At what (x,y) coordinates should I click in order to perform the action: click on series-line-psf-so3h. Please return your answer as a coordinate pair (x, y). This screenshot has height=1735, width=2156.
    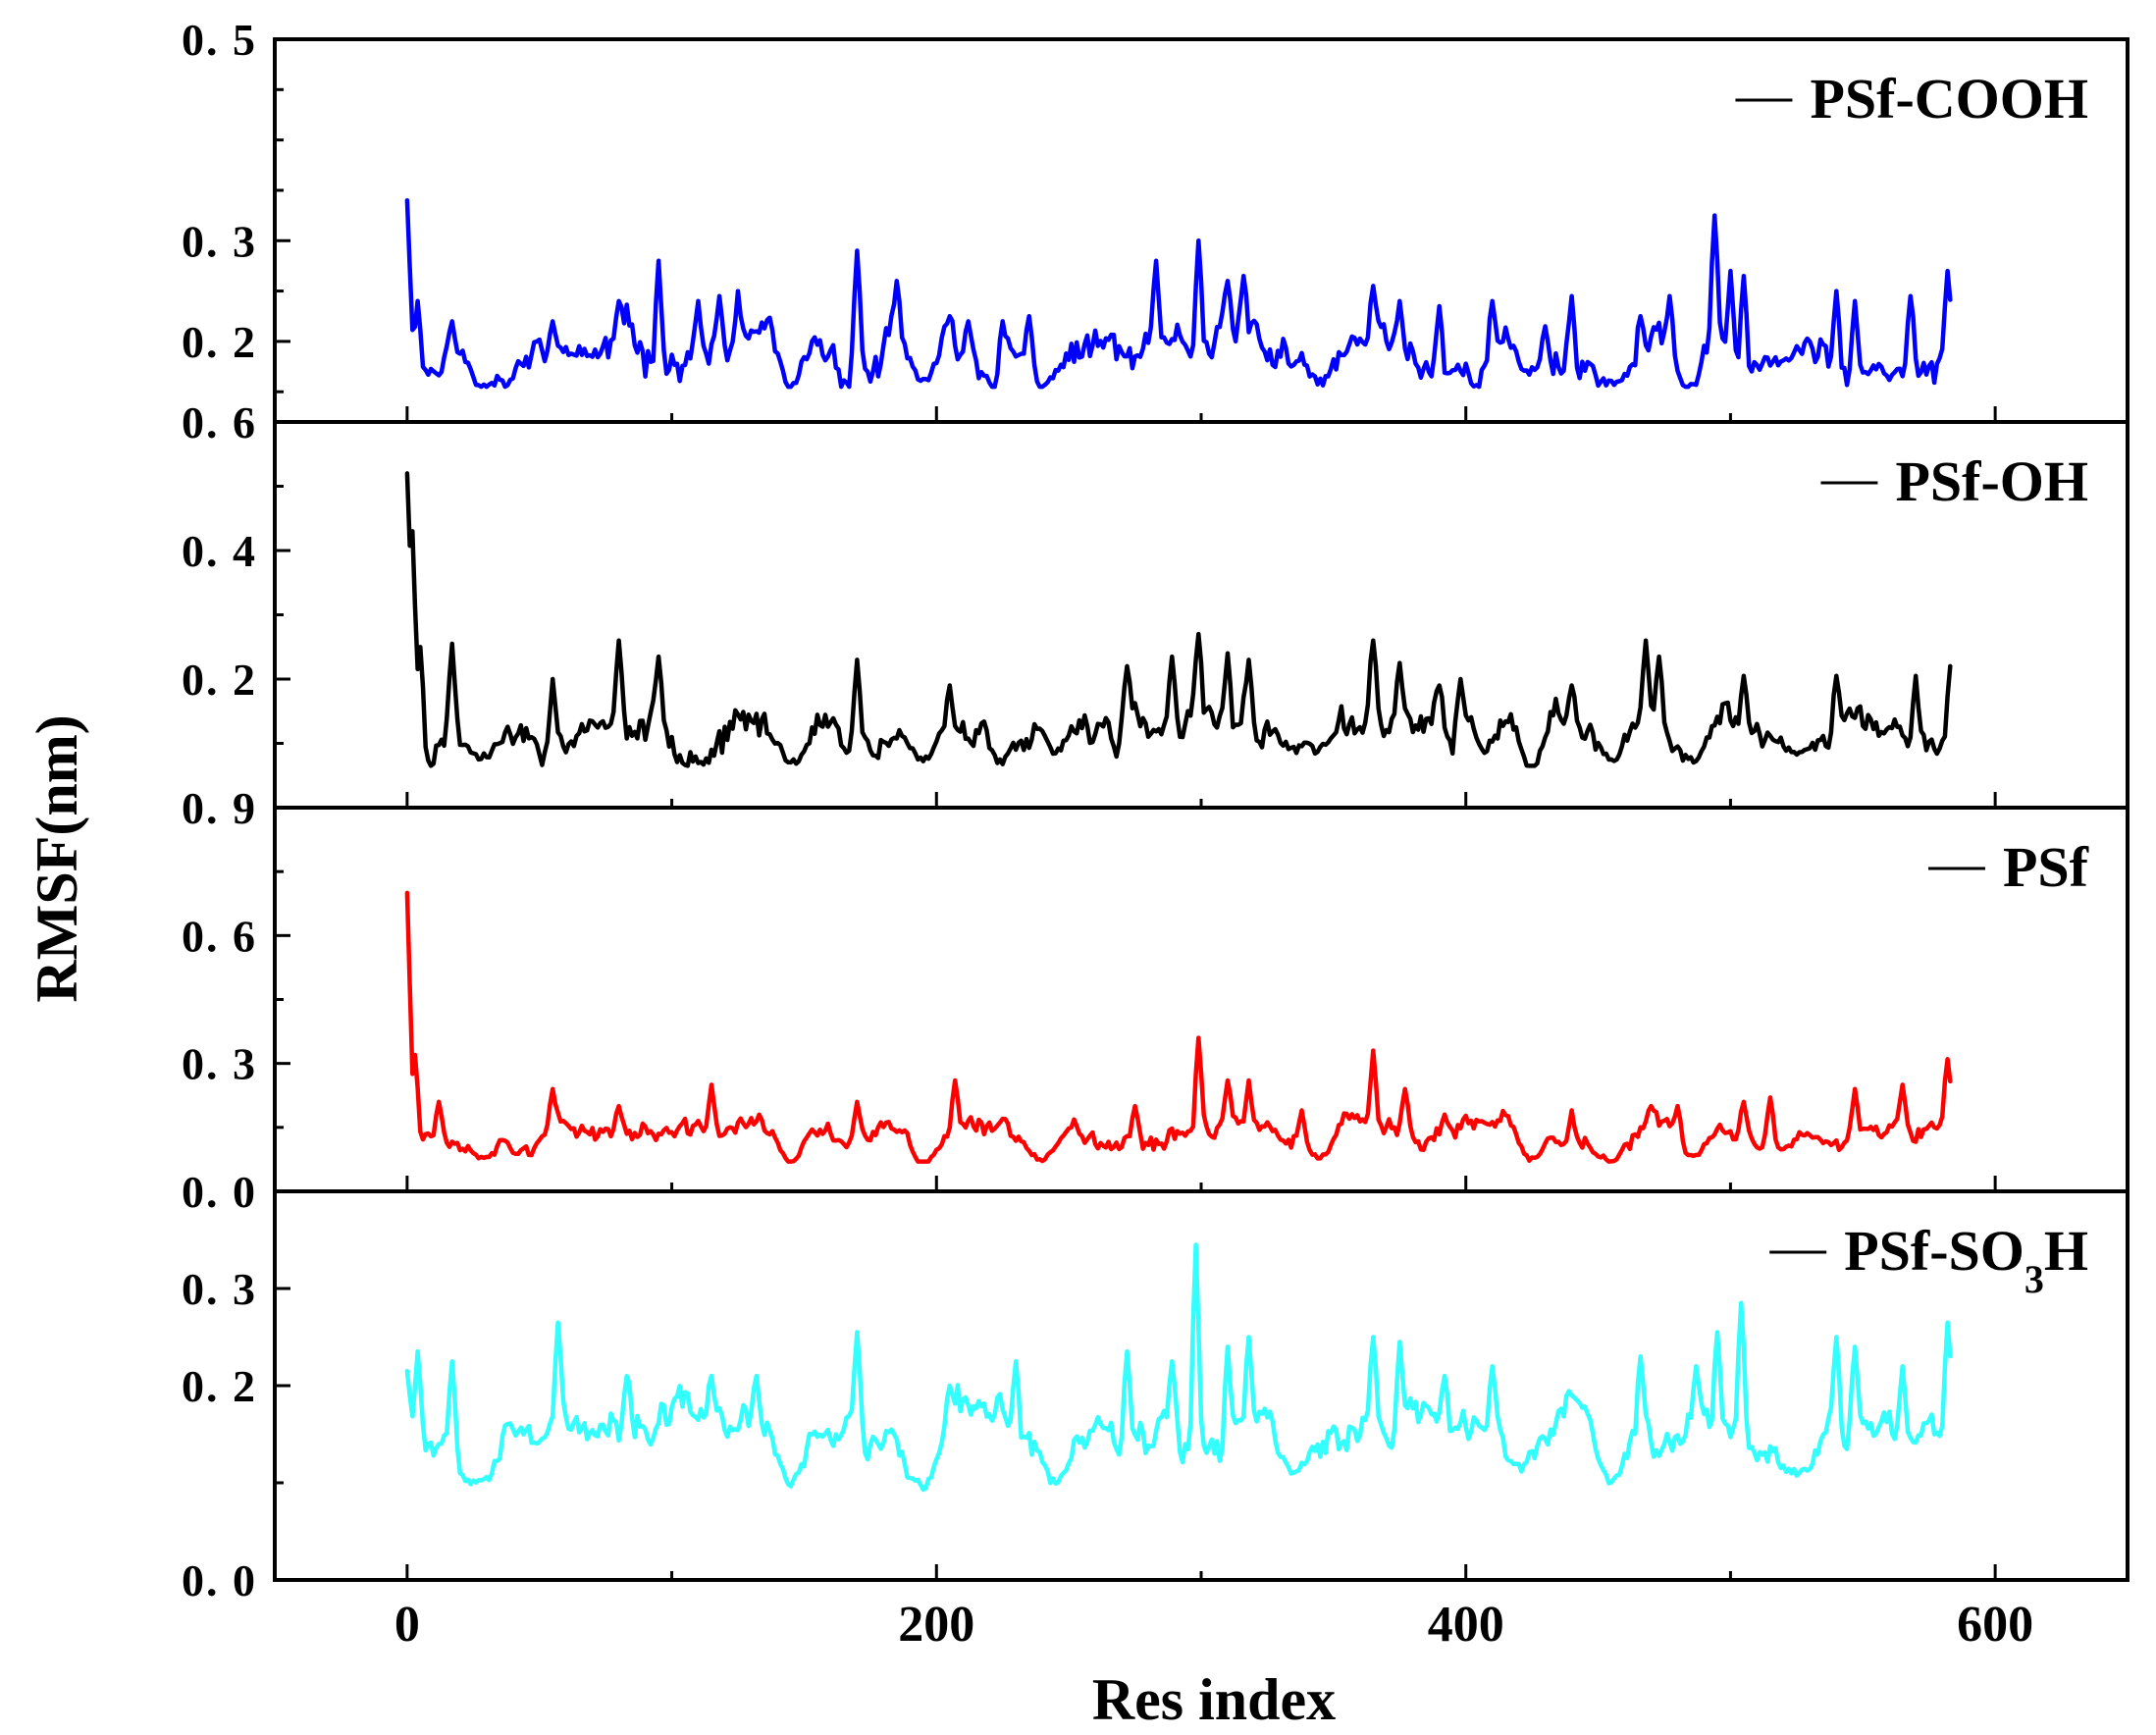
    Looking at the image, I should click on (1178, 1367).